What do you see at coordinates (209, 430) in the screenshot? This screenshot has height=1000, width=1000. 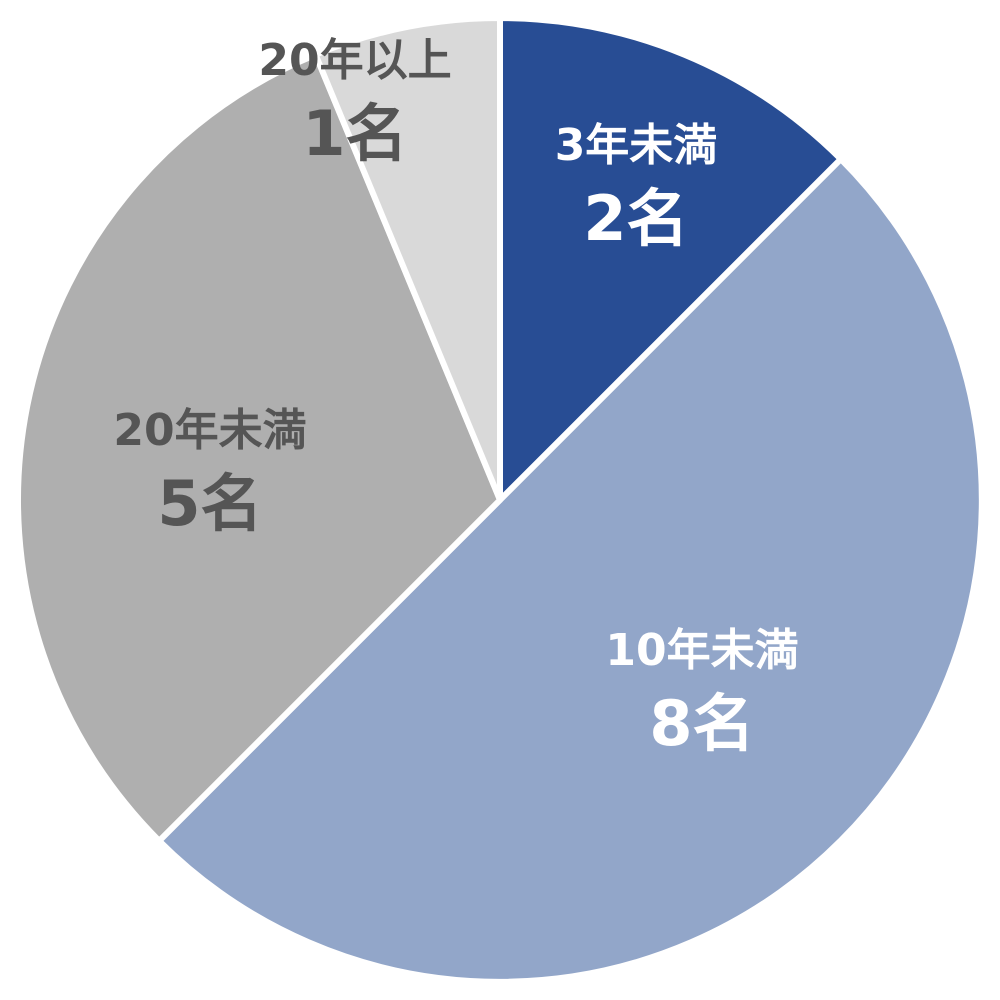 I see `slice-label-under-20y: 20年未満` at bounding box center [209, 430].